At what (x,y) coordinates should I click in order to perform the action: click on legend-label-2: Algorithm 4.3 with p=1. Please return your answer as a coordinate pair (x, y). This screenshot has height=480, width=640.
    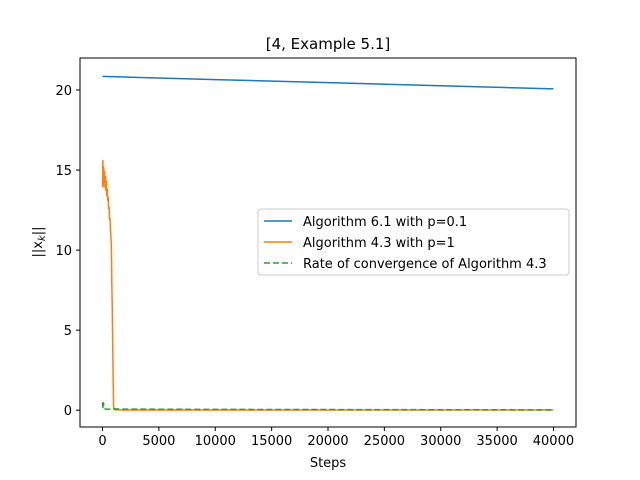
    Looking at the image, I should click on (379, 243).